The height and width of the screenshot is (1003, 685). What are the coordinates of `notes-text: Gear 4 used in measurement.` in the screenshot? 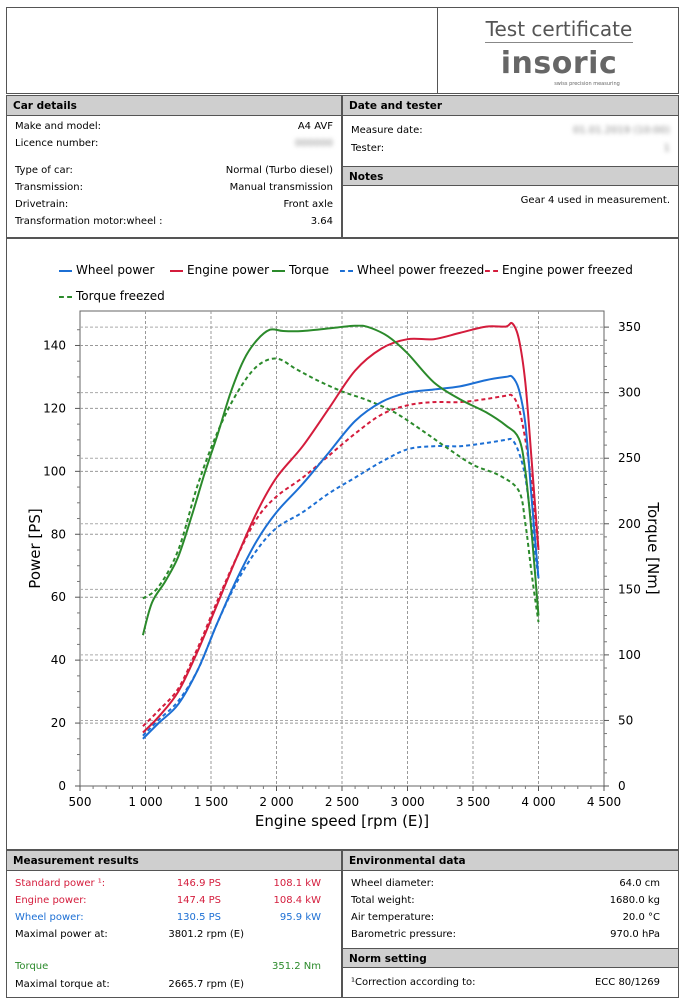 It's located at (595, 200).